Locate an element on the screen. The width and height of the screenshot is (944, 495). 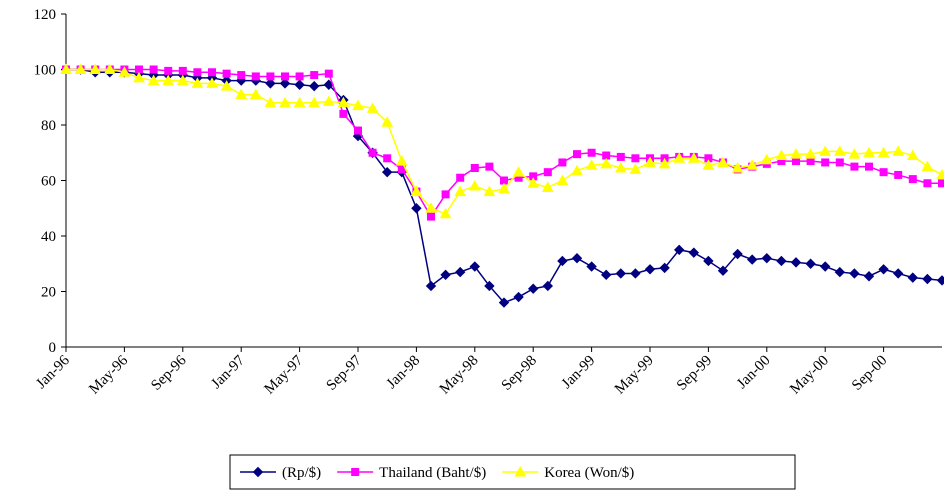
legend: (Rp/$) Thailand (Baht/$) Korea (Won/$) is located at coordinates (512, 472).